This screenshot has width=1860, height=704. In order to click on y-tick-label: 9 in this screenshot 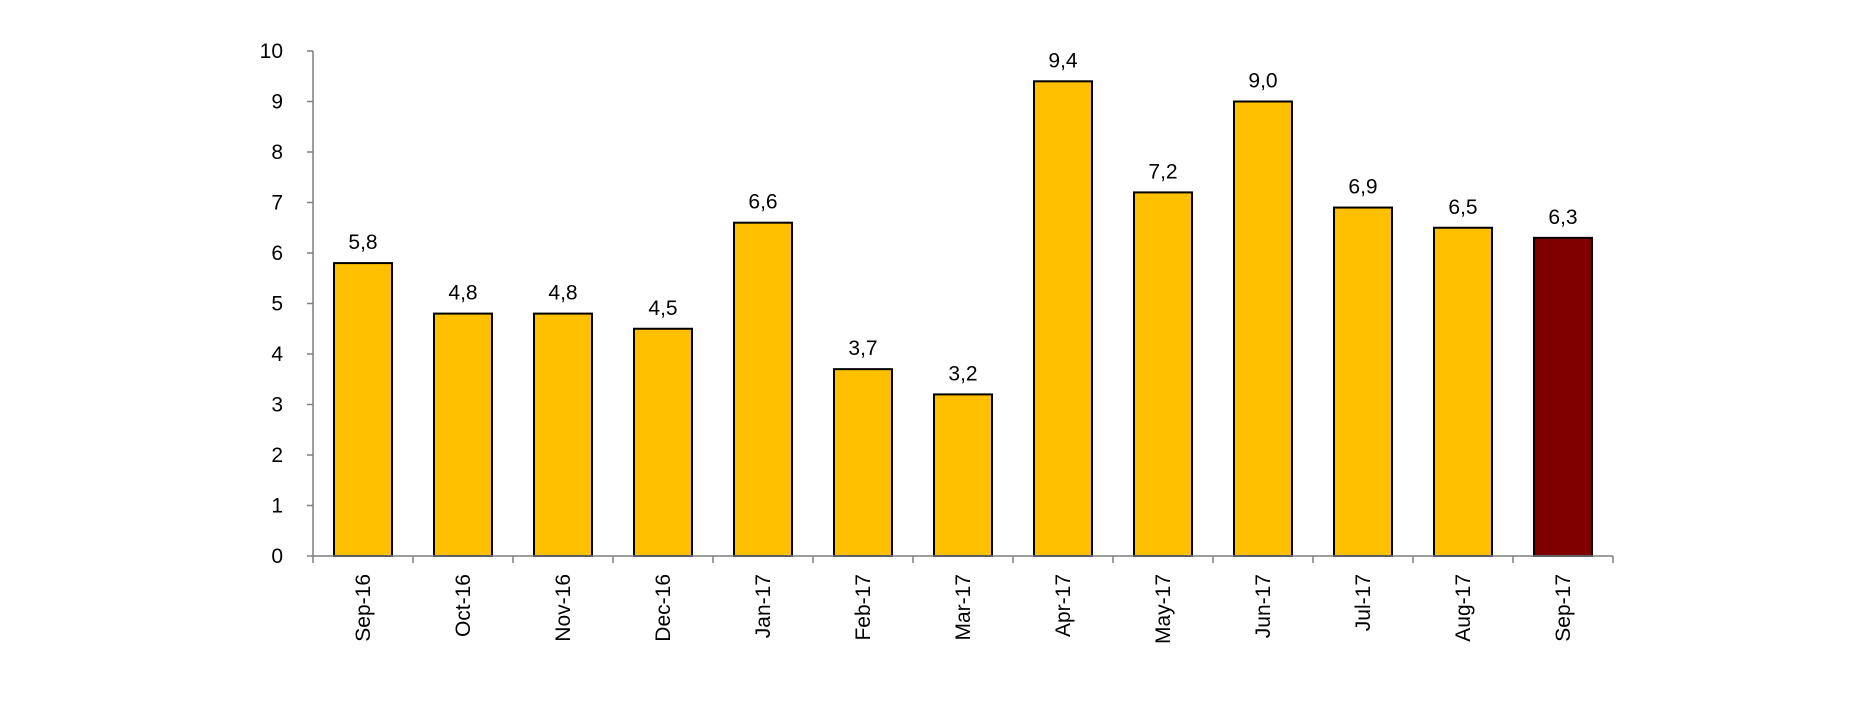, I will do `click(277, 102)`.